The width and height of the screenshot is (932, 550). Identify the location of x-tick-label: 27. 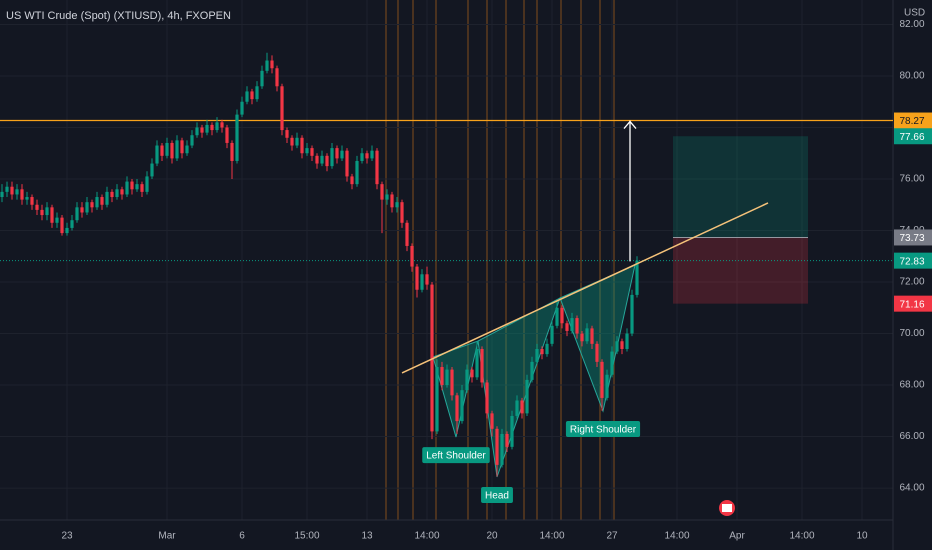
(612, 536).